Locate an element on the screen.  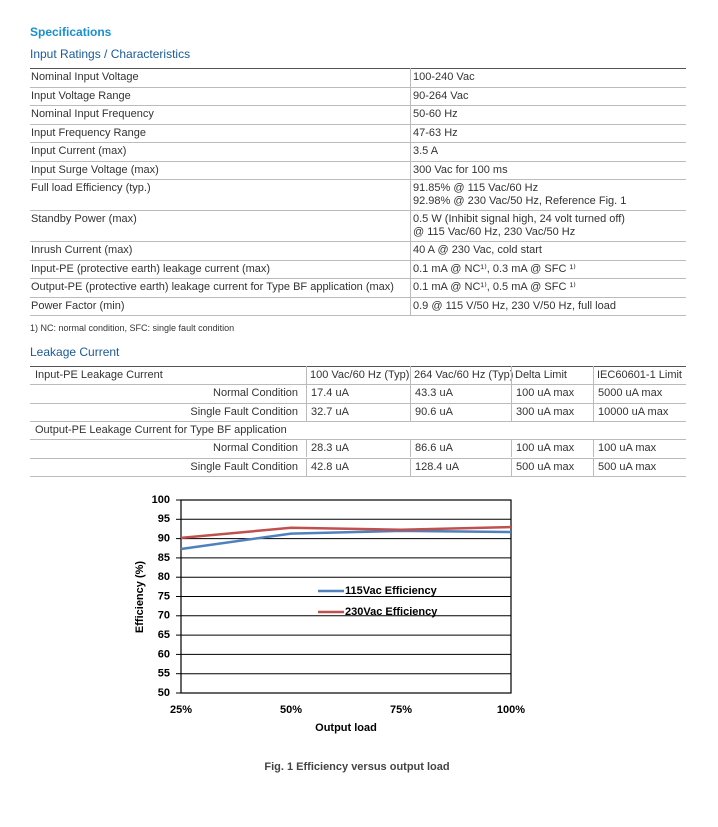
y-tick-label: 95 is located at coordinates (164, 519).